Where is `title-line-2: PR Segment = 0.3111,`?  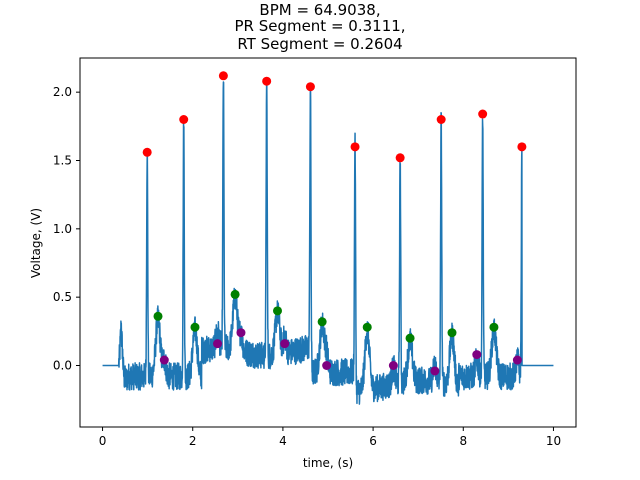 title-line-2: PR Segment = 0.3111, is located at coordinates (319, 26).